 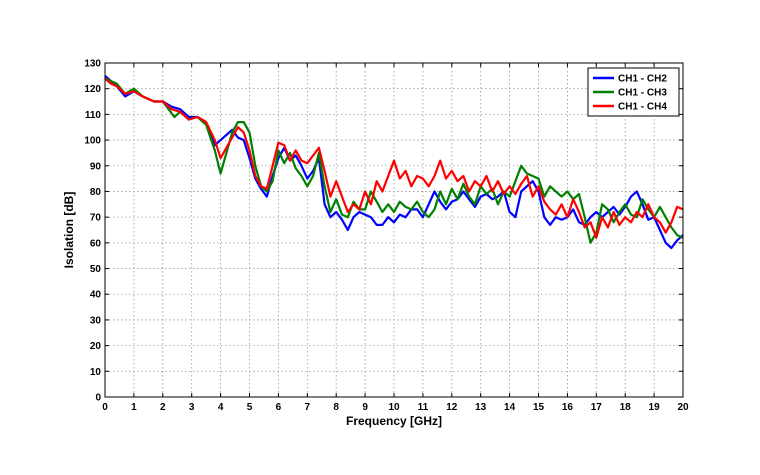 What do you see at coordinates (642, 93) in the screenshot?
I see `legend-label: CH1 - CH3` at bounding box center [642, 93].